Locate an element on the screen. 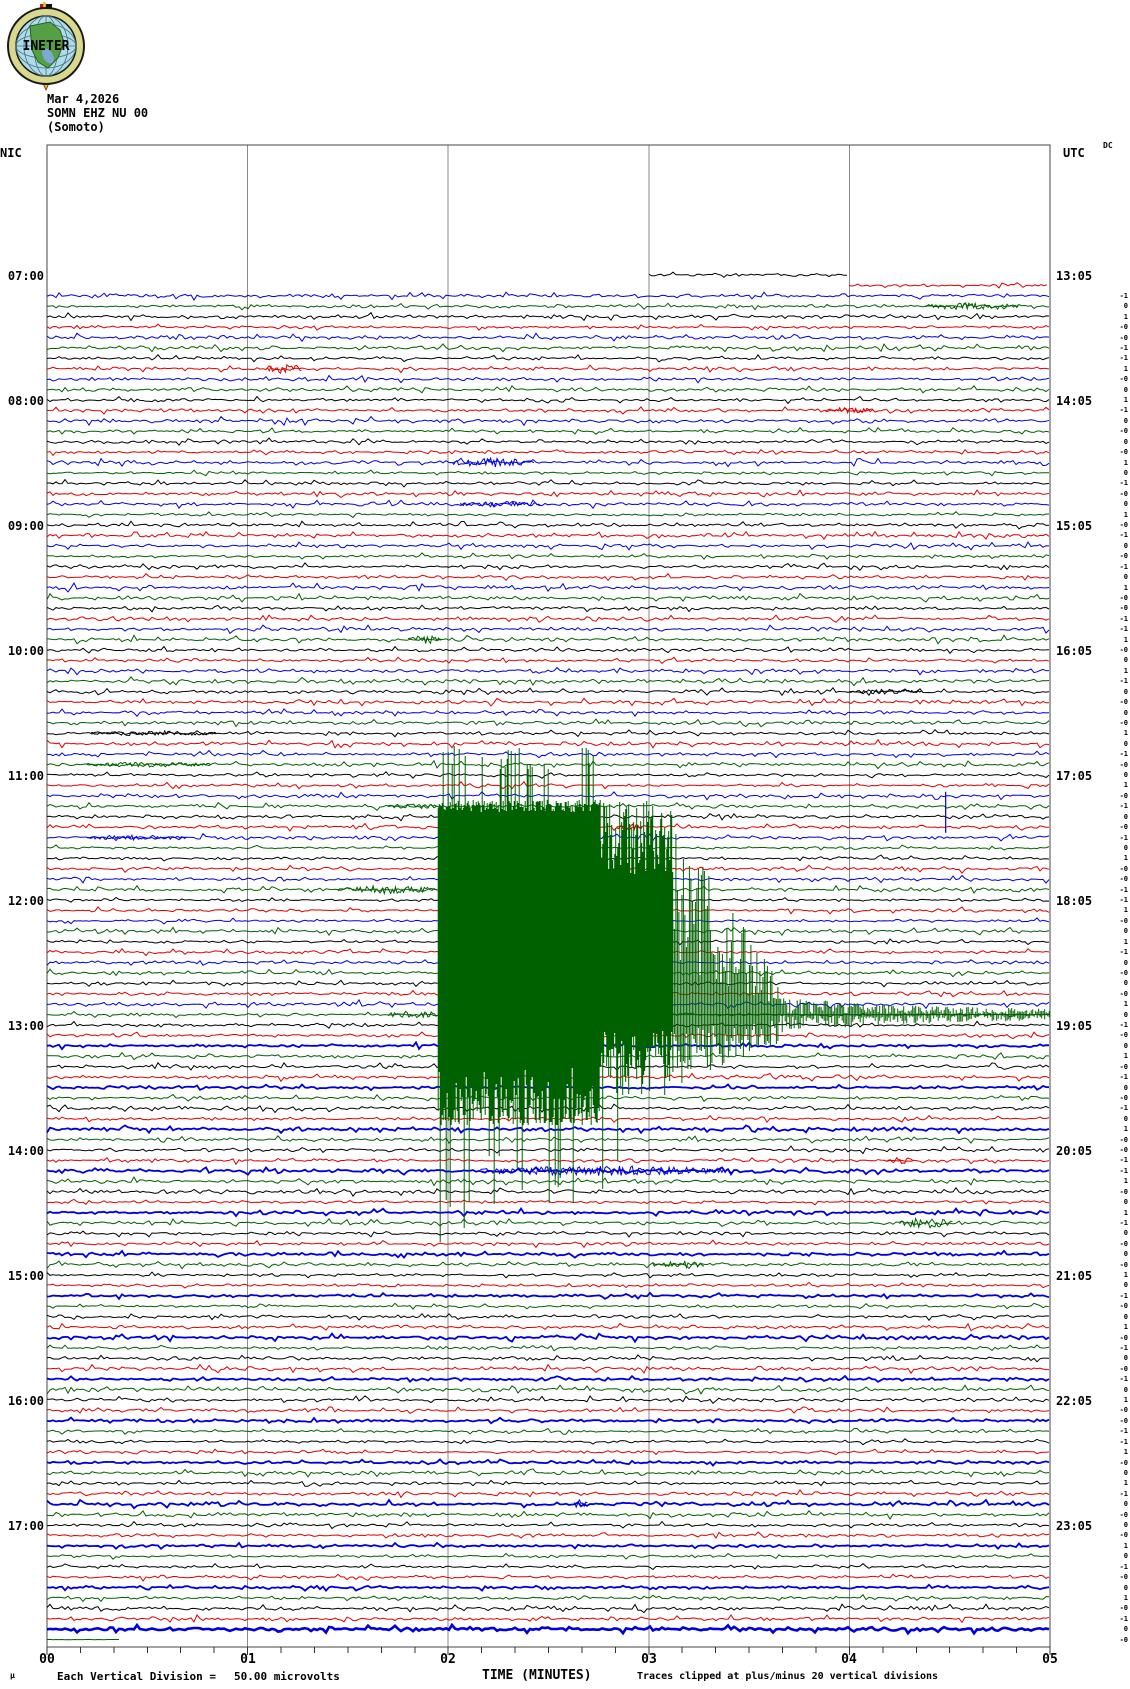  dc-value-row-104: 0 is located at coordinates (1125, 1358).